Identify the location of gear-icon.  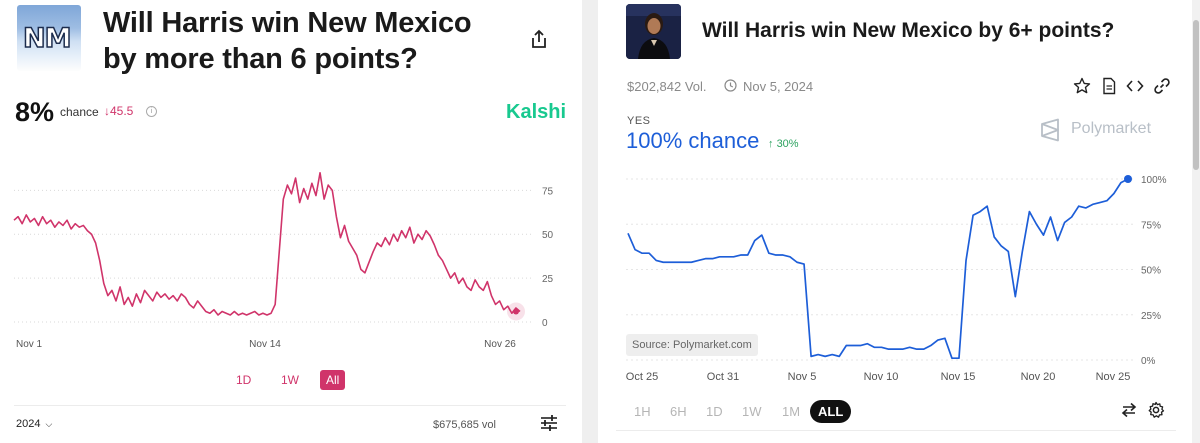
(1156, 410).